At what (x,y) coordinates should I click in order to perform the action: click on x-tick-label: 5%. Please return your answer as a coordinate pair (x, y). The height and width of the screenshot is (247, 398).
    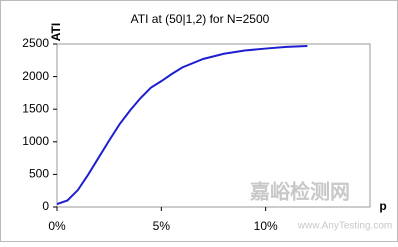
    Looking at the image, I should click on (162, 226).